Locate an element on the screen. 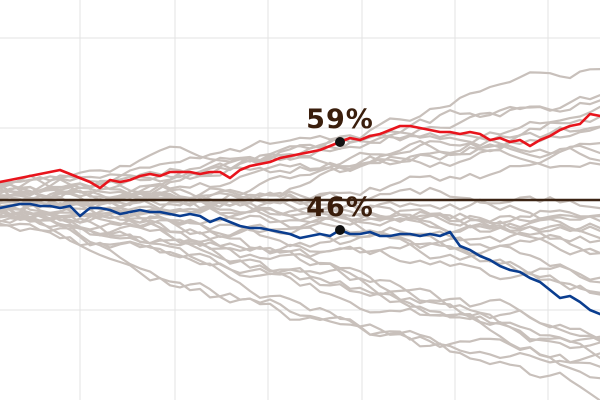  annotation-label: 59% is located at coordinates (340, 119).